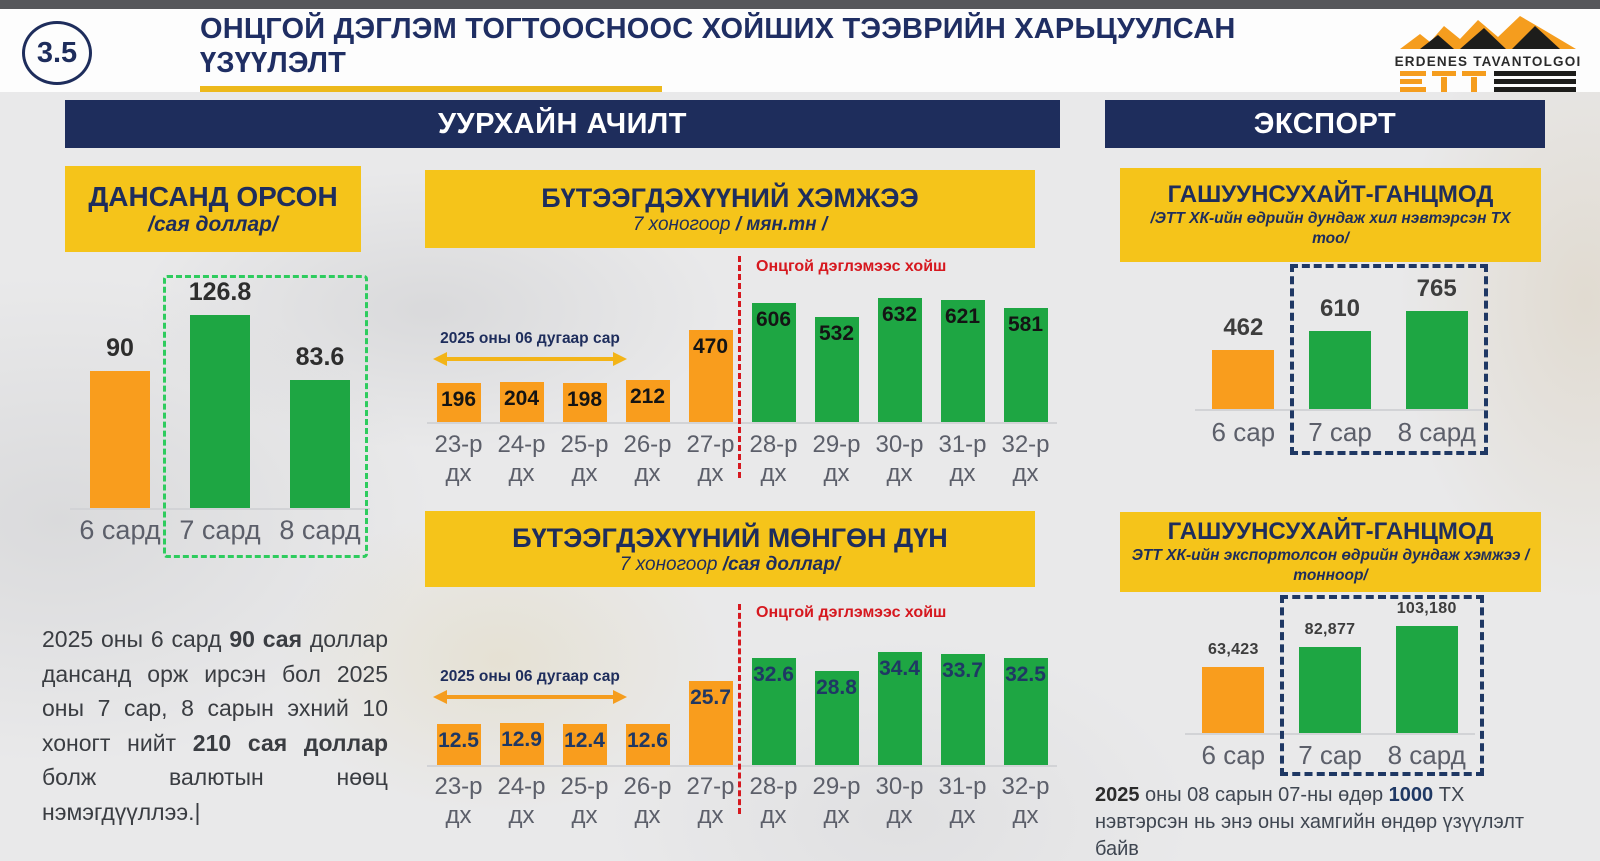 This screenshot has width=1600, height=861. Describe the element at coordinates (647, 740) in the screenshot. I see `bar-value-label: 12.6` at that location.